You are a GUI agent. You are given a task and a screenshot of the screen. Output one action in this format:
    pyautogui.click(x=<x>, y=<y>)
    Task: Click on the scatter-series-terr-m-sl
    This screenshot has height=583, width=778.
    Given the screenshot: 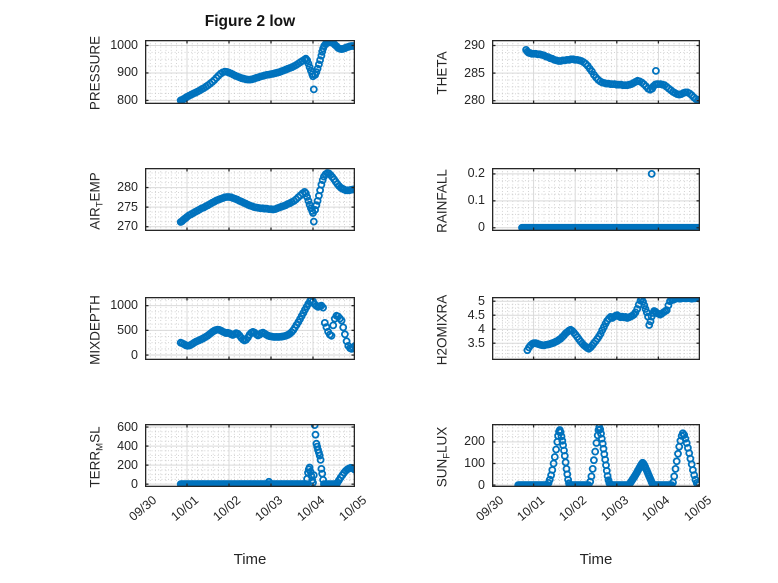 What is the action you would take?
    pyautogui.click(x=265, y=455)
    